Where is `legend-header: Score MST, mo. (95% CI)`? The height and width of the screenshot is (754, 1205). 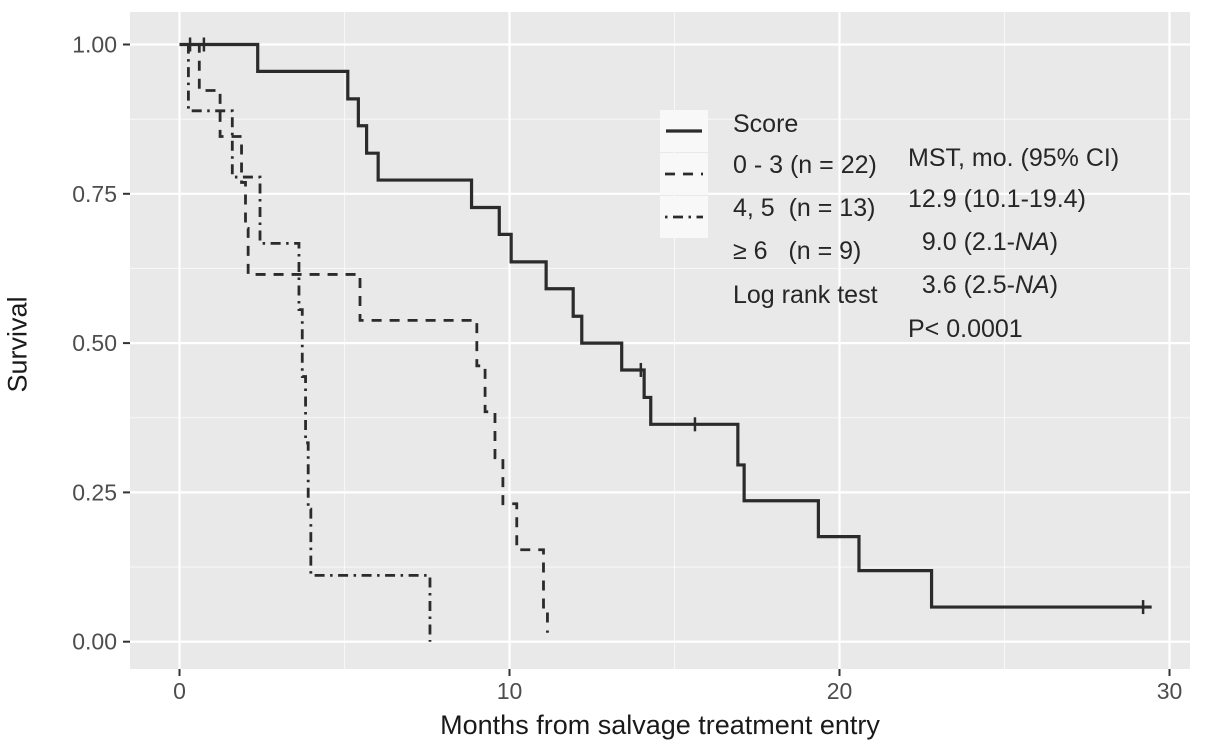
legend-header: Score MST, mo. (95% CI) is located at coordinates (887, 122).